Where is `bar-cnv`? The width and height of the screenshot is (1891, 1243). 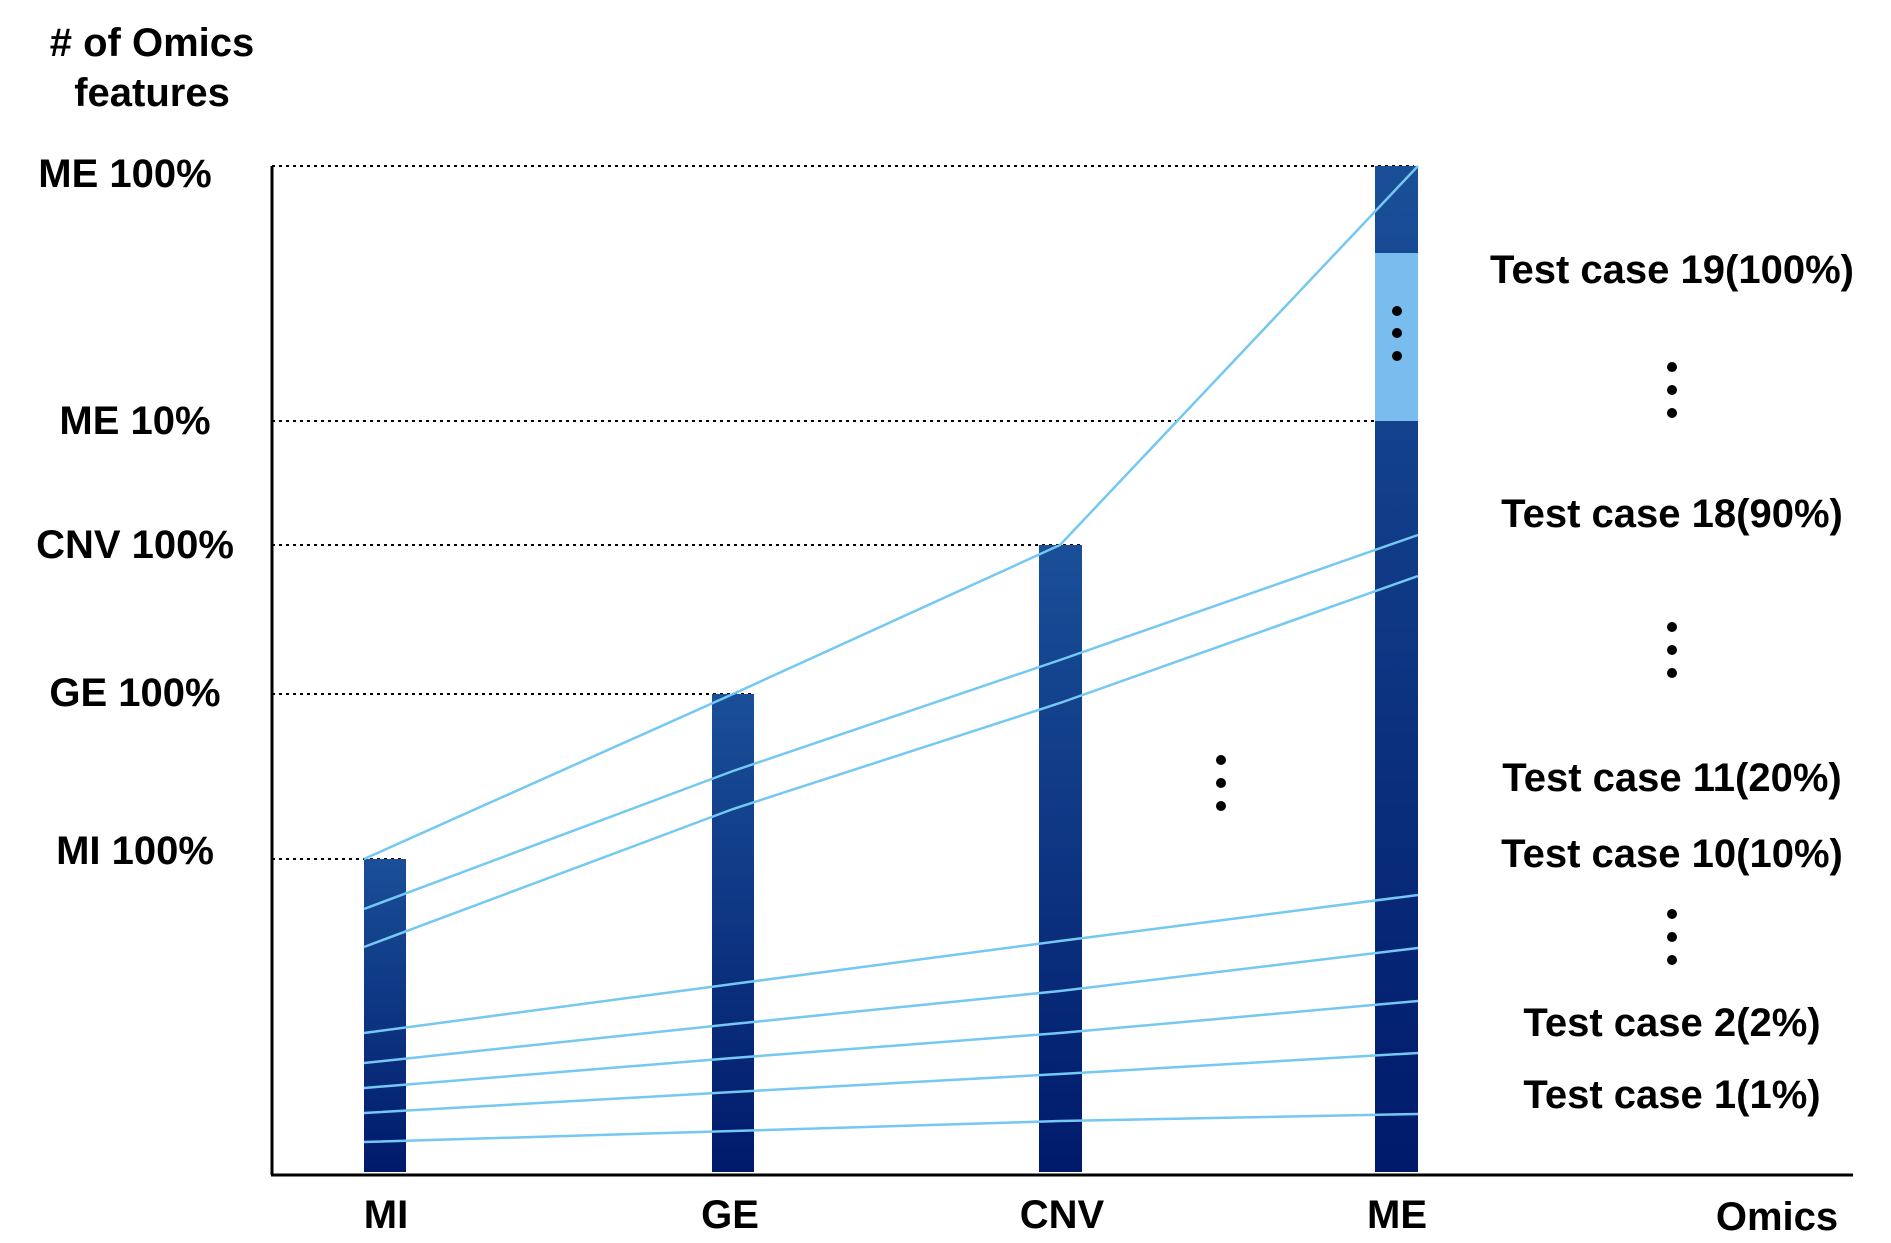
bar-cnv is located at coordinates (1060, 858).